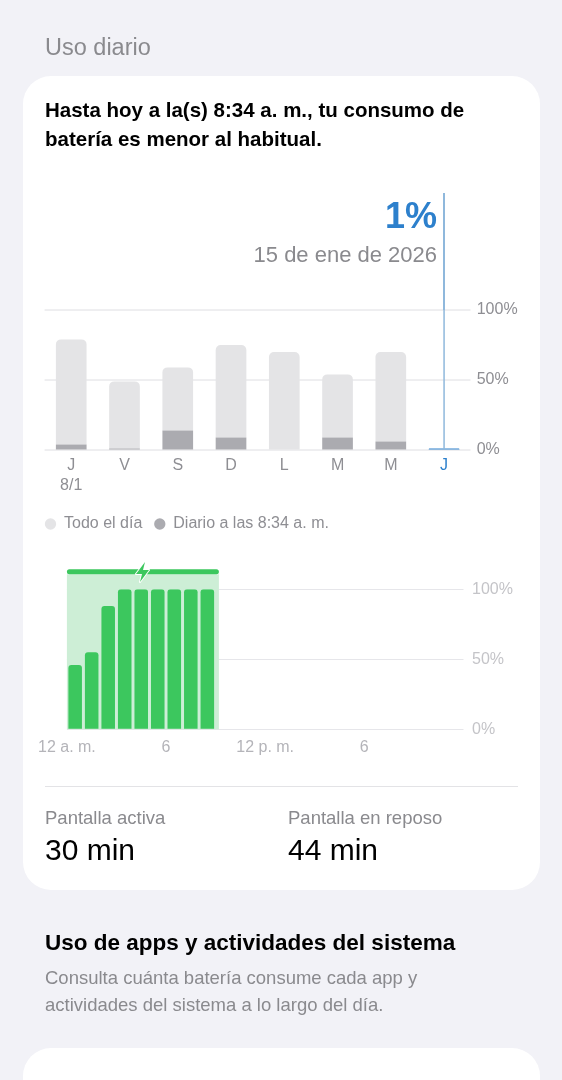 The height and width of the screenshot is (1080, 562). I want to click on x-tick-label: J 8/1, so click(71, 475).